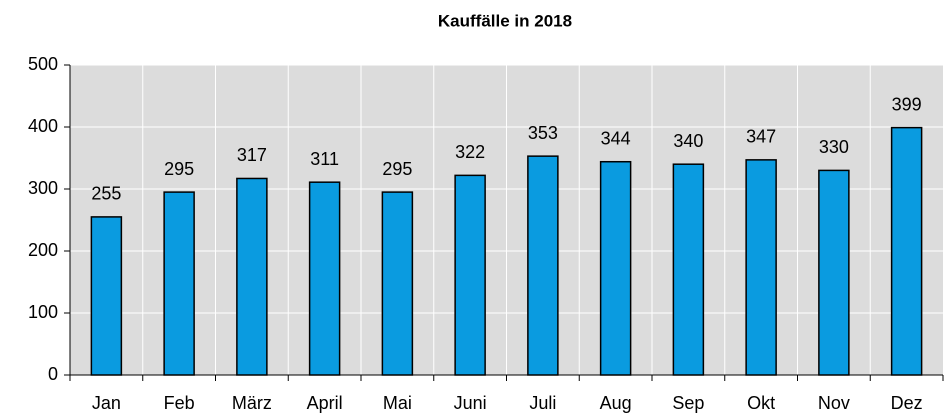 Image resolution: width=944 pixels, height=414 pixels. I want to click on x-tick-label: Mai, so click(397, 403).